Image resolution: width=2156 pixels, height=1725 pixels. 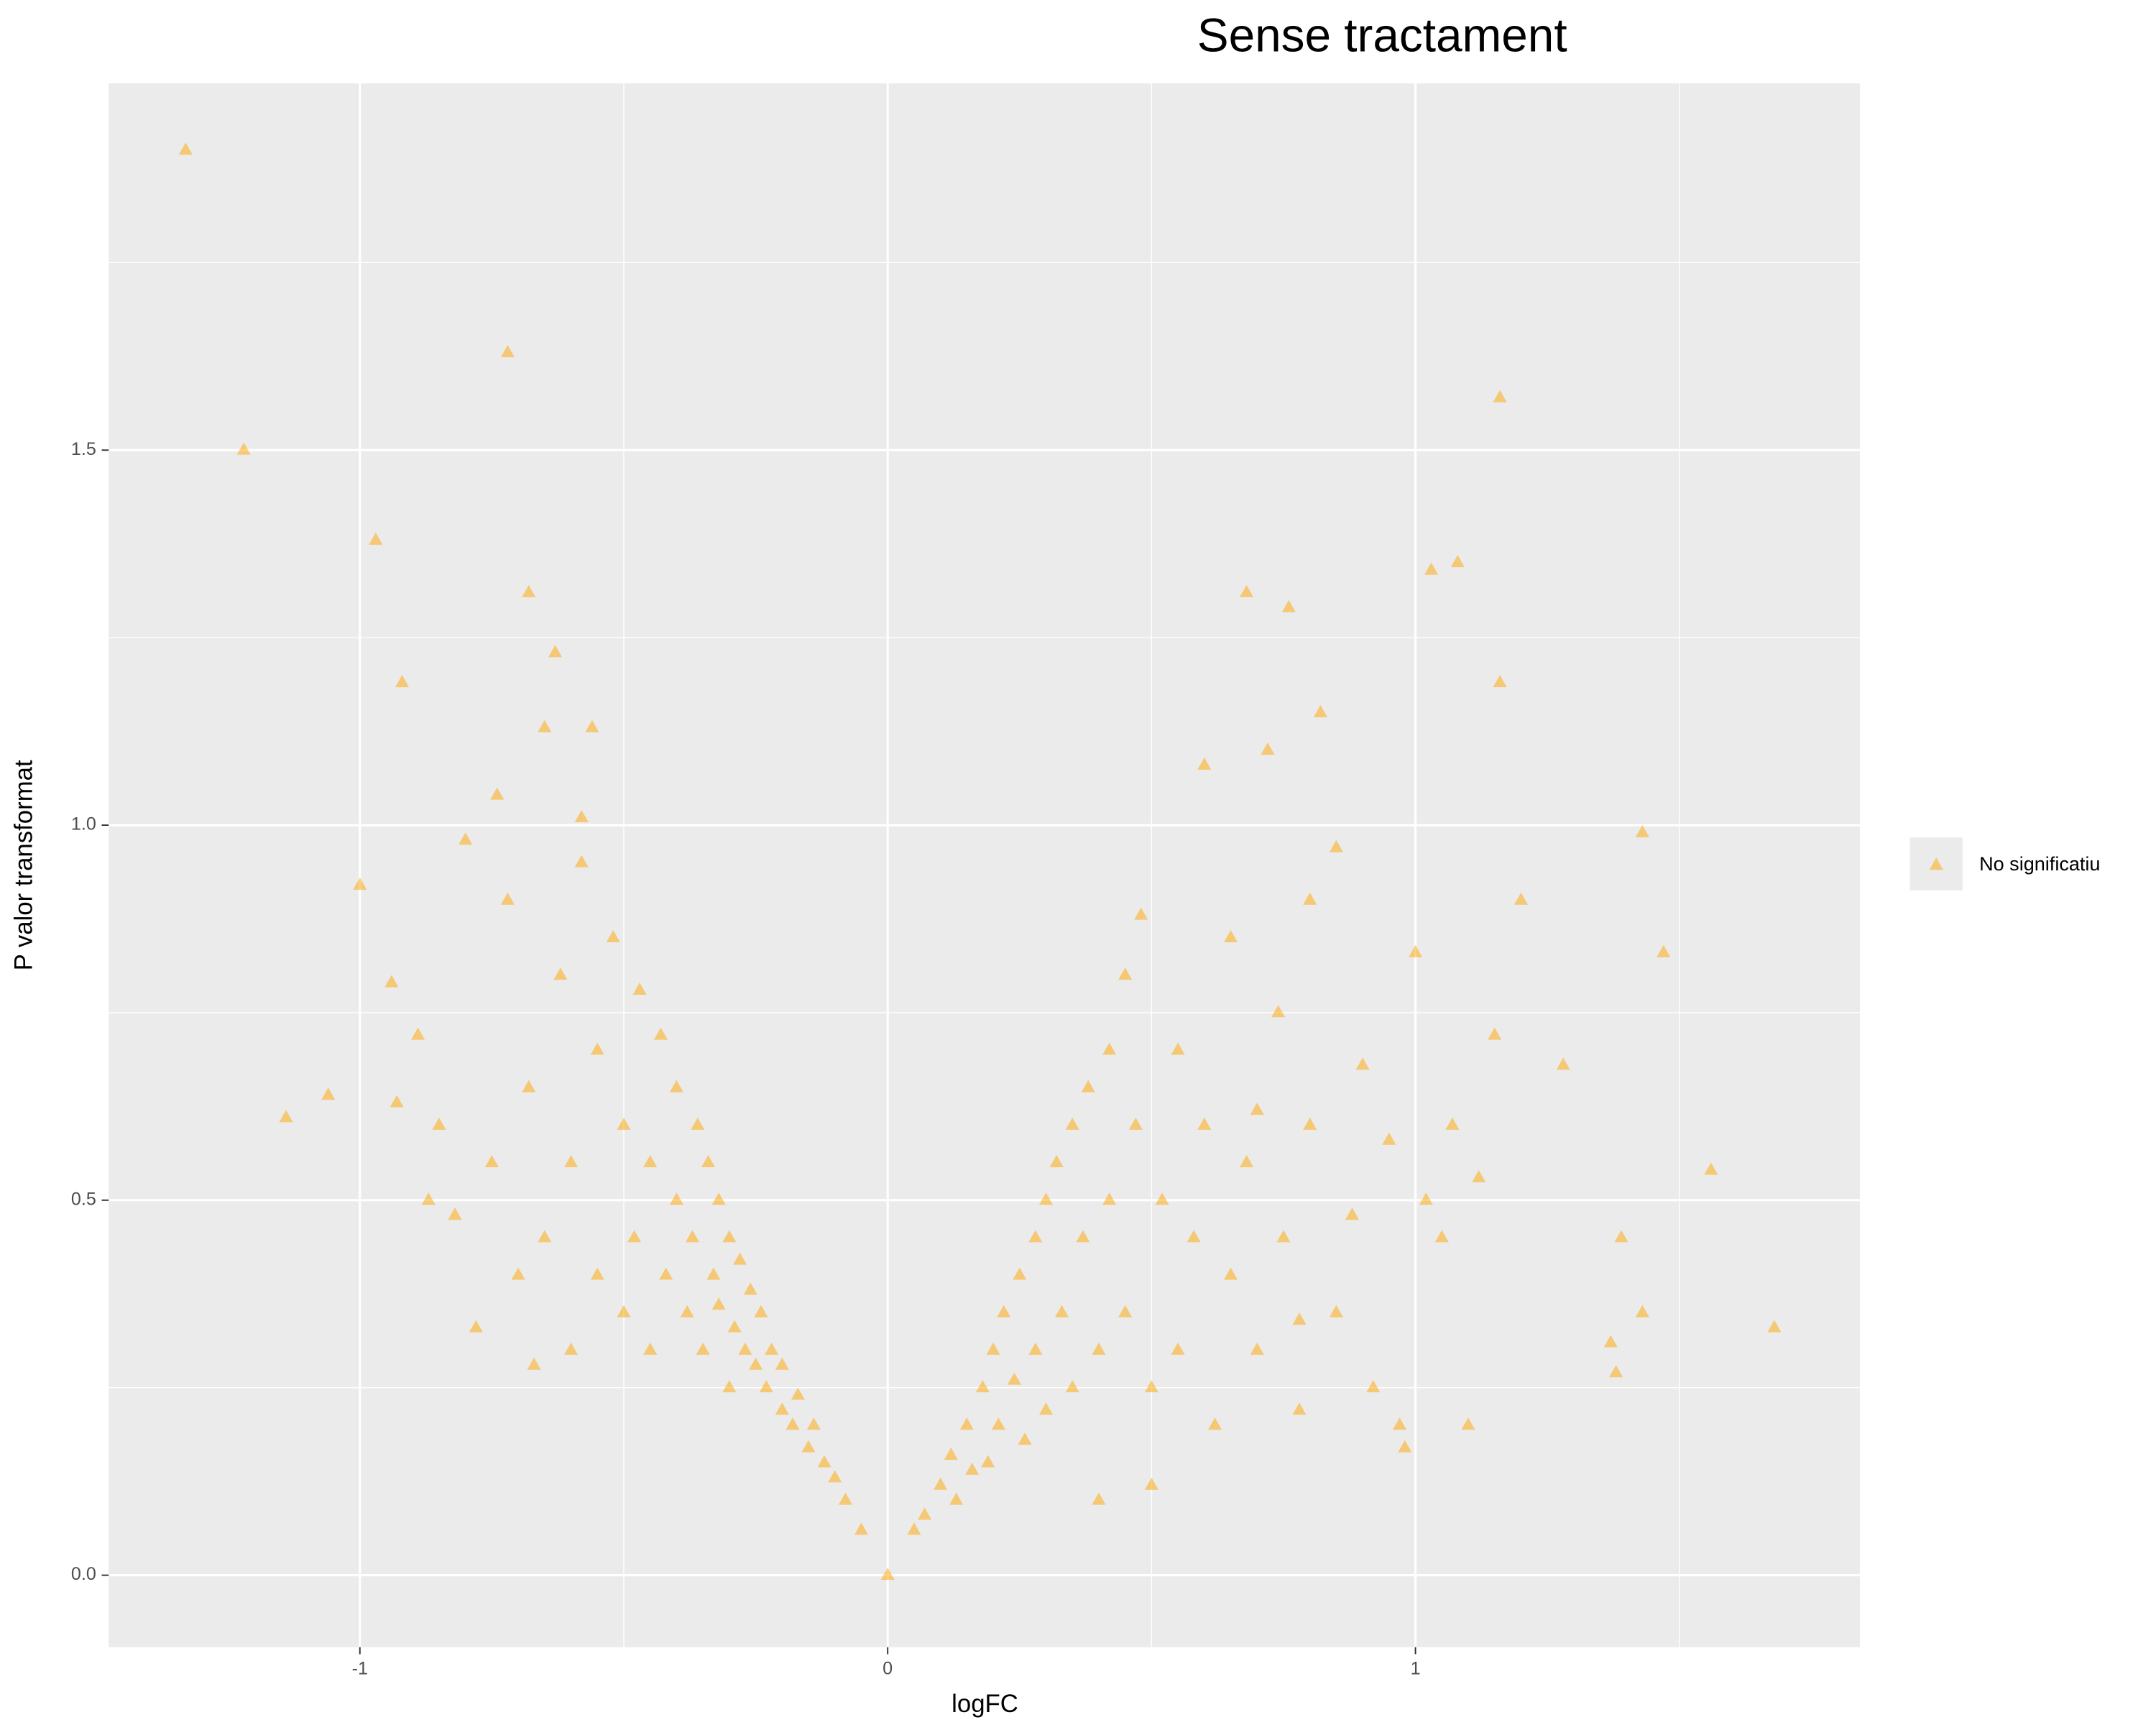 What do you see at coordinates (2039, 864) in the screenshot?
I see `legend-label: No significatiu` at bounding box center [2039, 864].